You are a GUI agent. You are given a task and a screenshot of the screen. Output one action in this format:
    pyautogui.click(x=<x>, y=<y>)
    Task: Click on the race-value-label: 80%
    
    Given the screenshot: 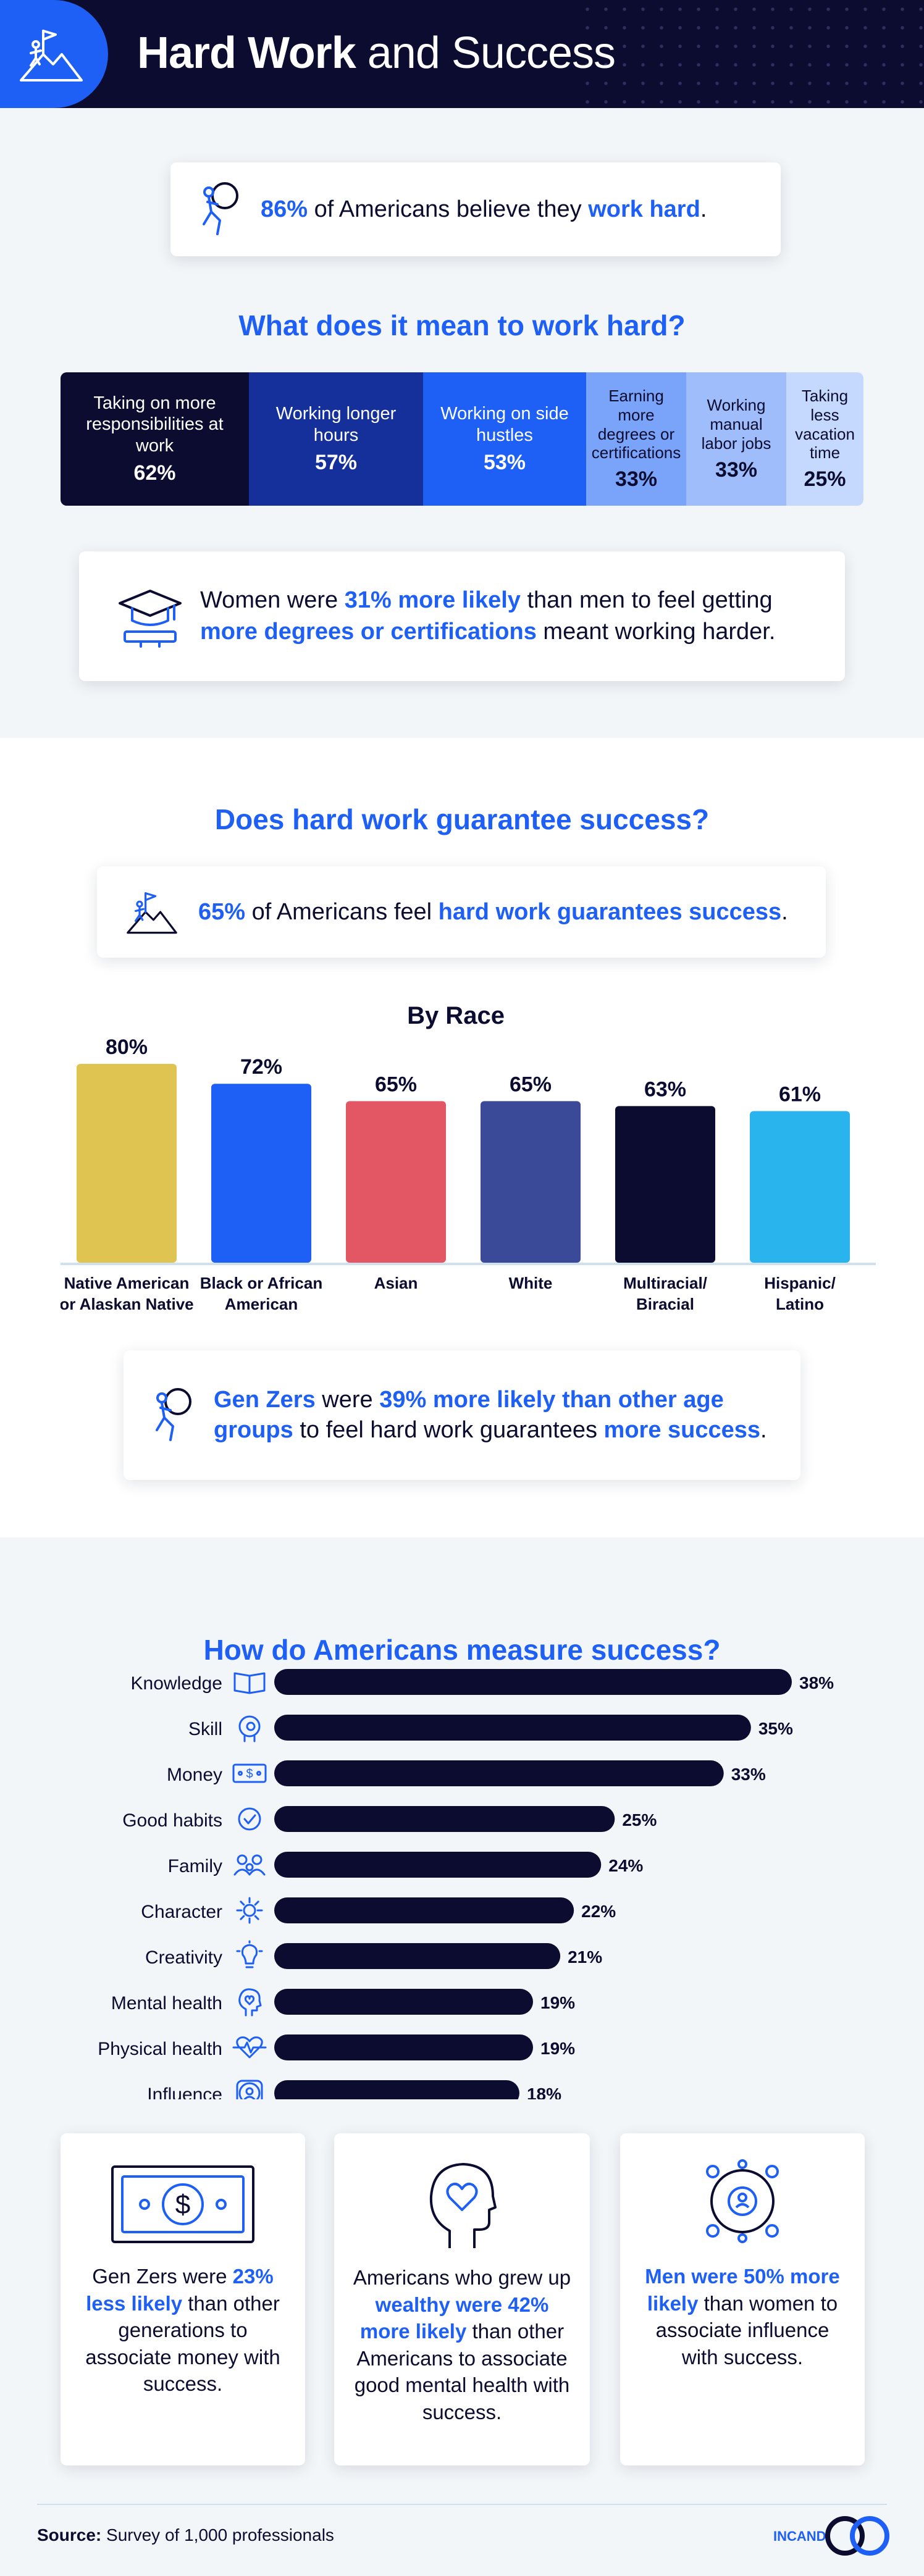 What is the action you would take?
    pyautogui.click(x=127, y=1047)
    